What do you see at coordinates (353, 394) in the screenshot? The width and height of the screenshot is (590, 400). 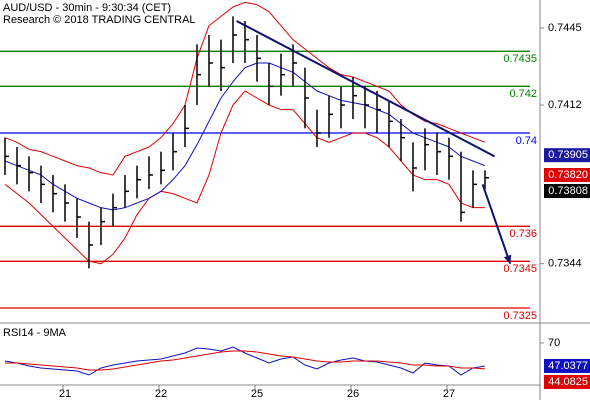 I see `x-tick-label: 26` at bounding box center [353, 394].